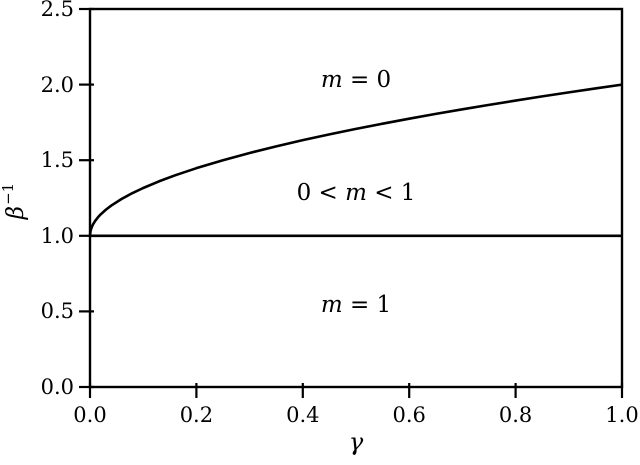 This screenshot has height=465, width=640. I want to click on y-axis-label-exponent: −1, so click(8, 193).